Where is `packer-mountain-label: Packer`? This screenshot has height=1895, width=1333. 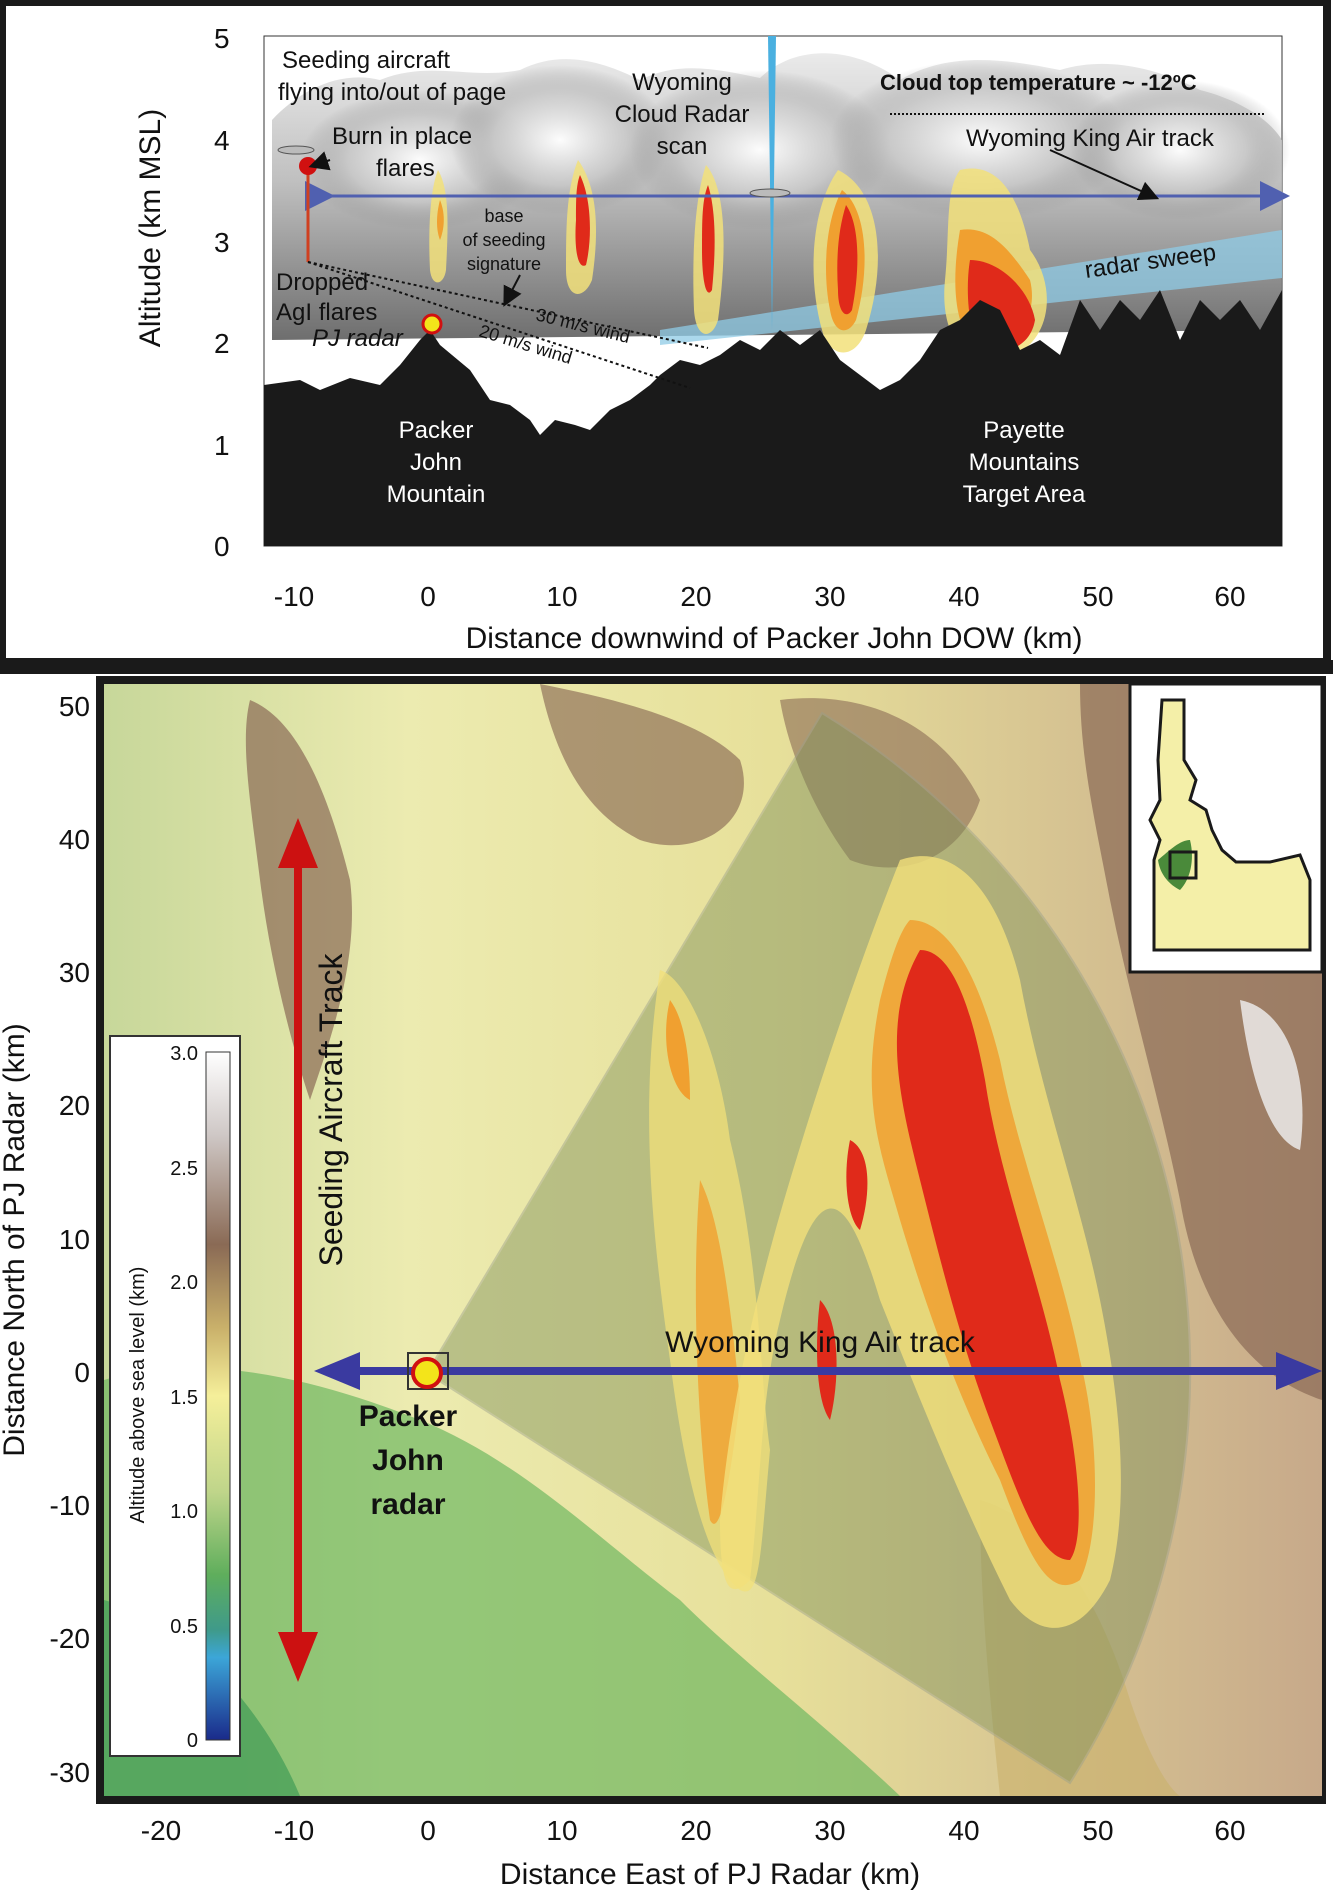 packer-mountain-label: Packer is located at coordinates (436, 430).